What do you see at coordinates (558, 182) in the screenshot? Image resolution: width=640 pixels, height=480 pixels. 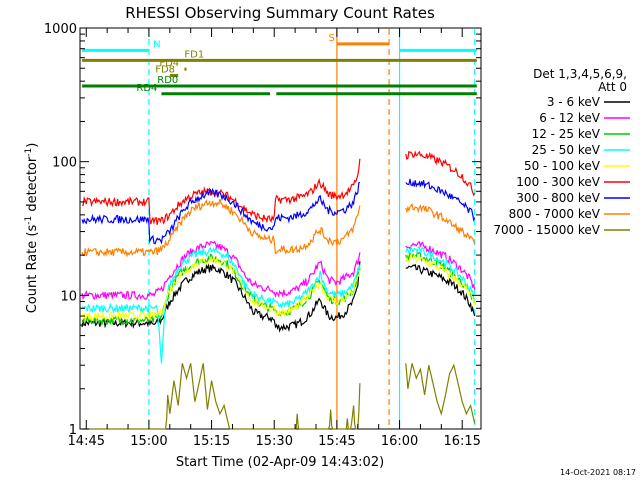 I see `legend-label: 100 - 300 keV` at bounding box center [558, 182].